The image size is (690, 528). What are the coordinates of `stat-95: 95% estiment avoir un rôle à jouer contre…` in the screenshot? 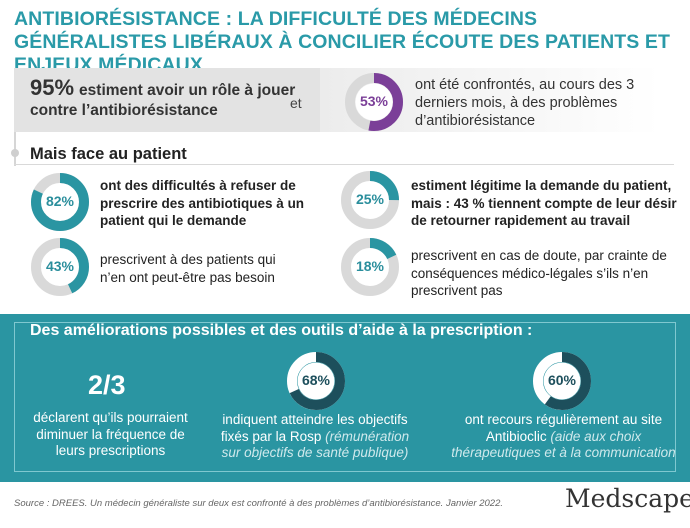 It's located at (175, 98).